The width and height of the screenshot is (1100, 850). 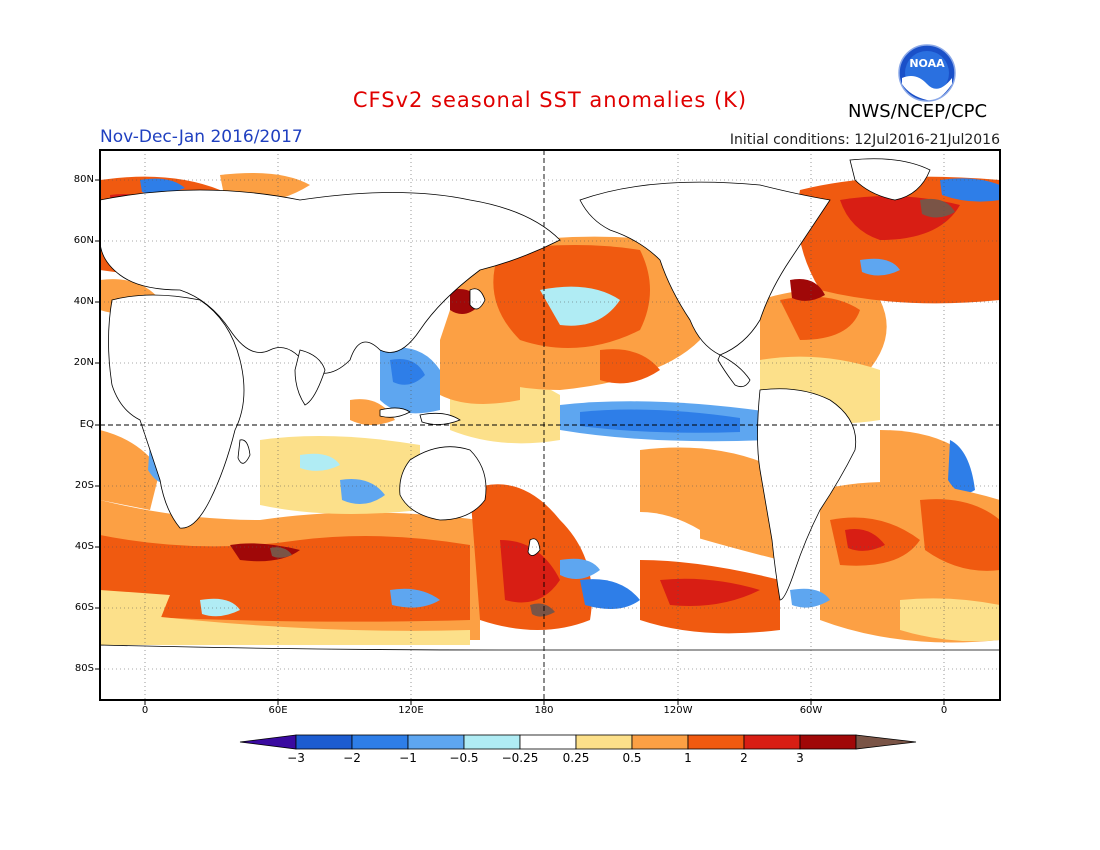 I want to click on lon-label: 60W, so click(x=811, y=710).